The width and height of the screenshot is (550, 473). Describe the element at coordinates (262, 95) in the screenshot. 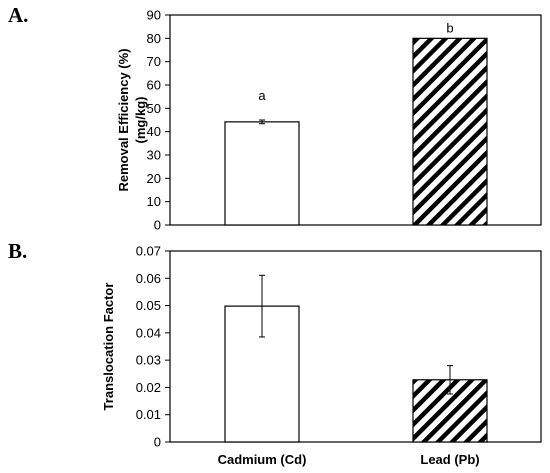

I see `significance-letter: a` at that location.